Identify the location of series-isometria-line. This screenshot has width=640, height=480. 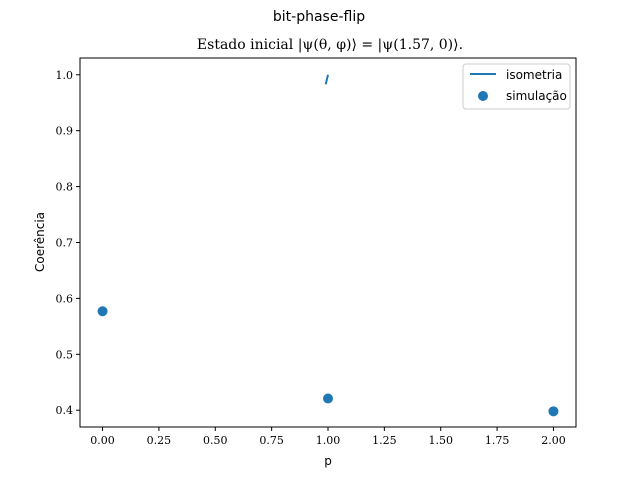
(326, 79).